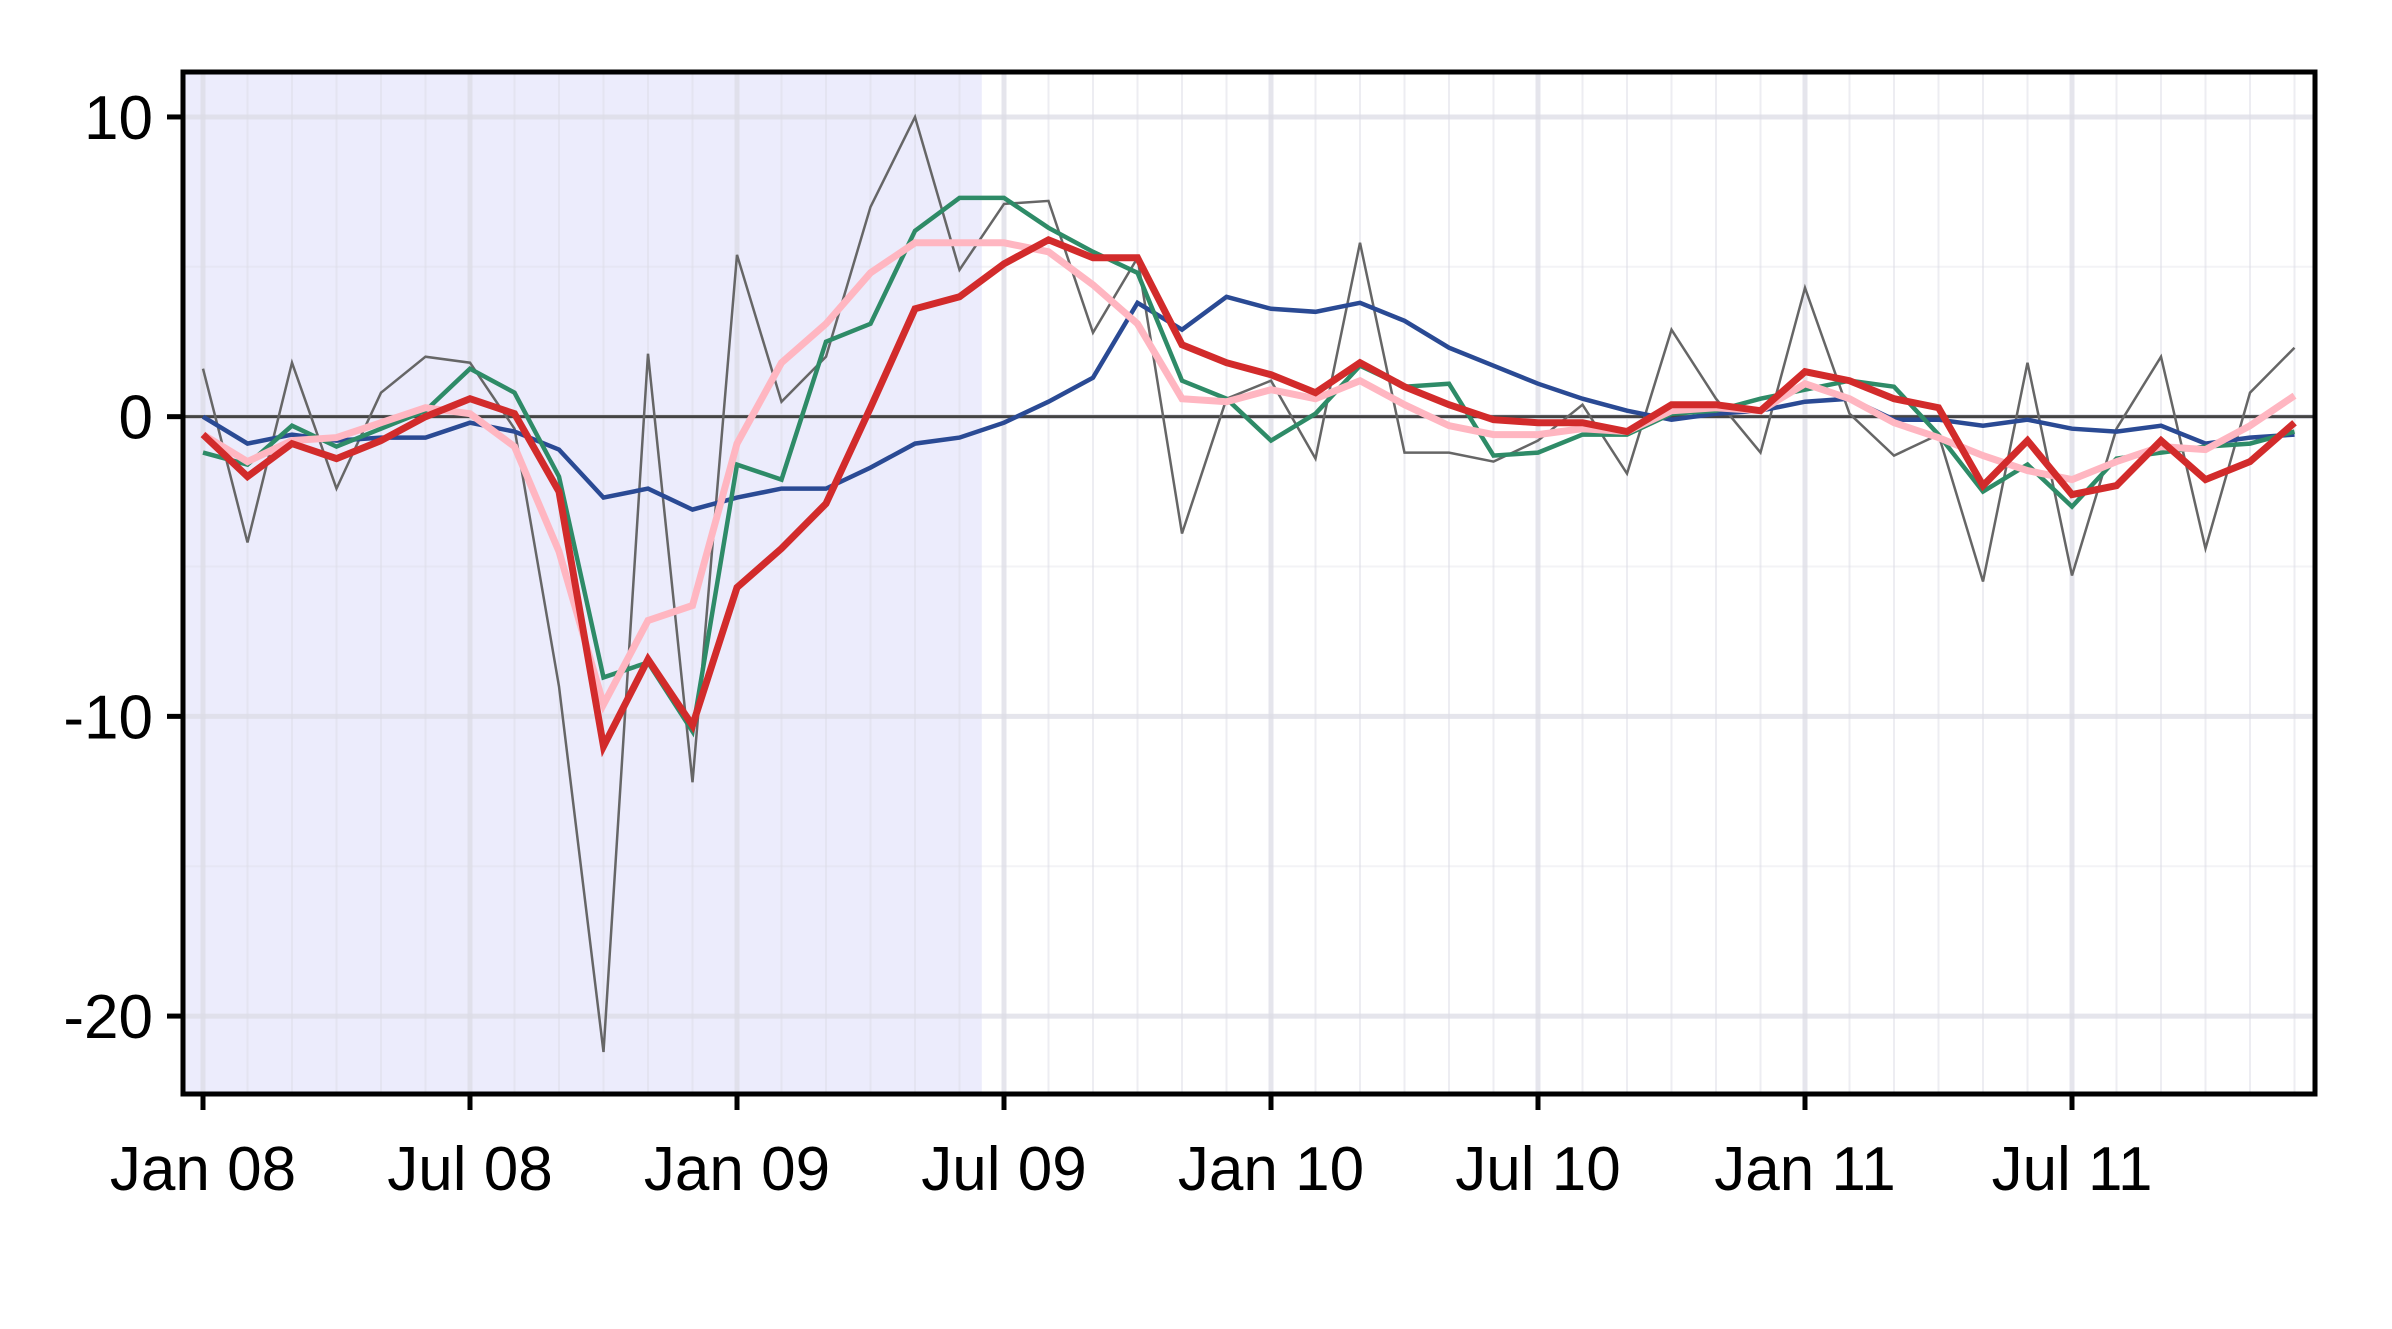  I want to click on y-tick-label: 0, so click(136, 418).